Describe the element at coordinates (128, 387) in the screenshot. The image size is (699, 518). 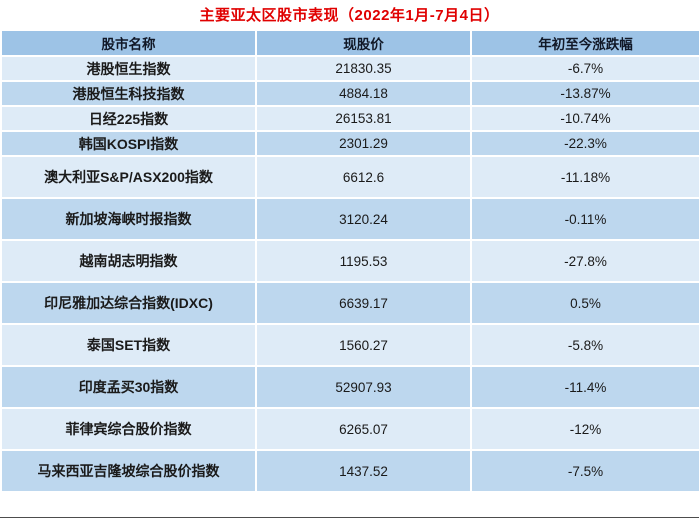
I see `market-name-cell: 印度孟买30指数` at that location.